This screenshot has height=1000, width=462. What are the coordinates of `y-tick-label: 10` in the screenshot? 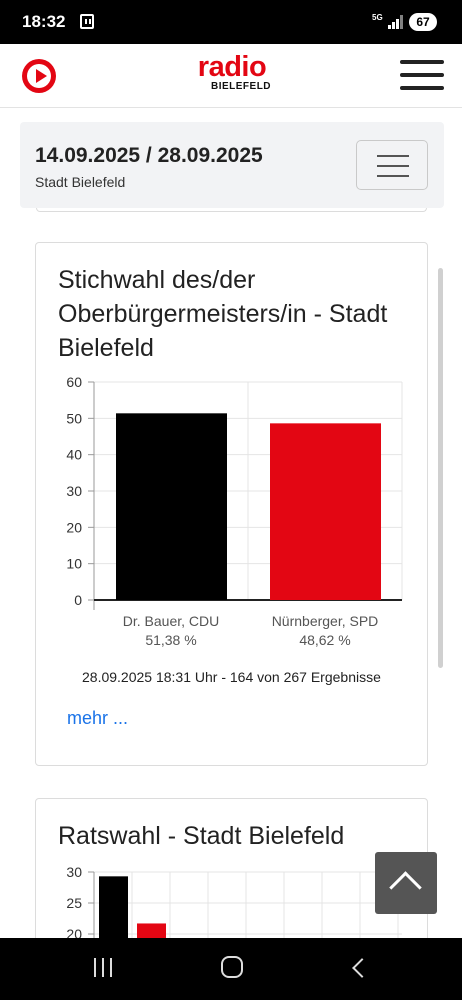 It's located at (74, 564).